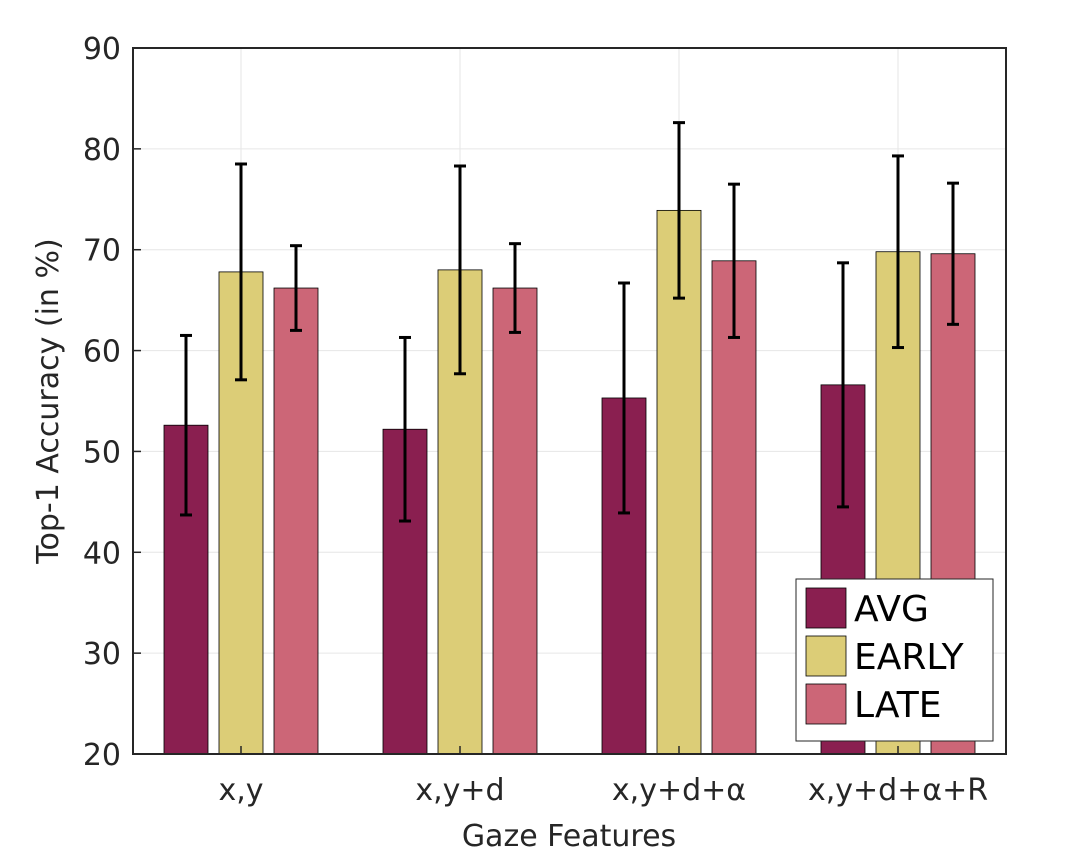 The width and height of the screenshot is (1076, 856). What do you see at coordinates (102, 150) in the screenshot?
I see `y-tick-label: 80` at bounding box center [102, 150].